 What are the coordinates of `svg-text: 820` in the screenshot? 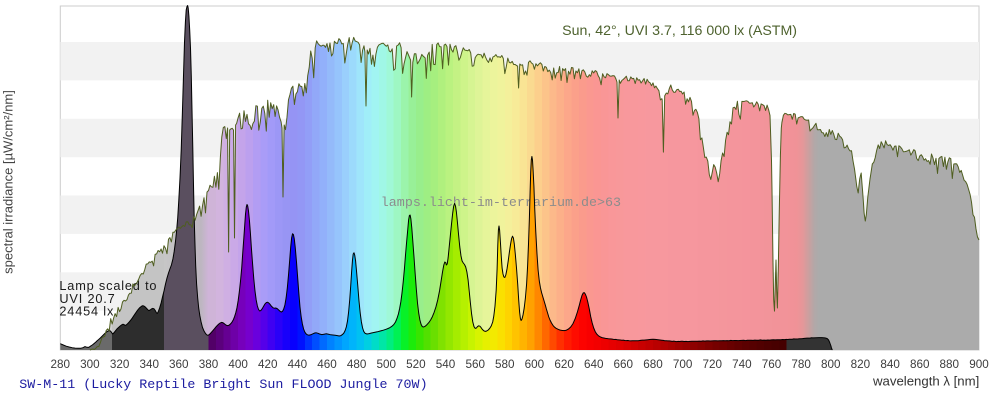 It's located at (861, 364).